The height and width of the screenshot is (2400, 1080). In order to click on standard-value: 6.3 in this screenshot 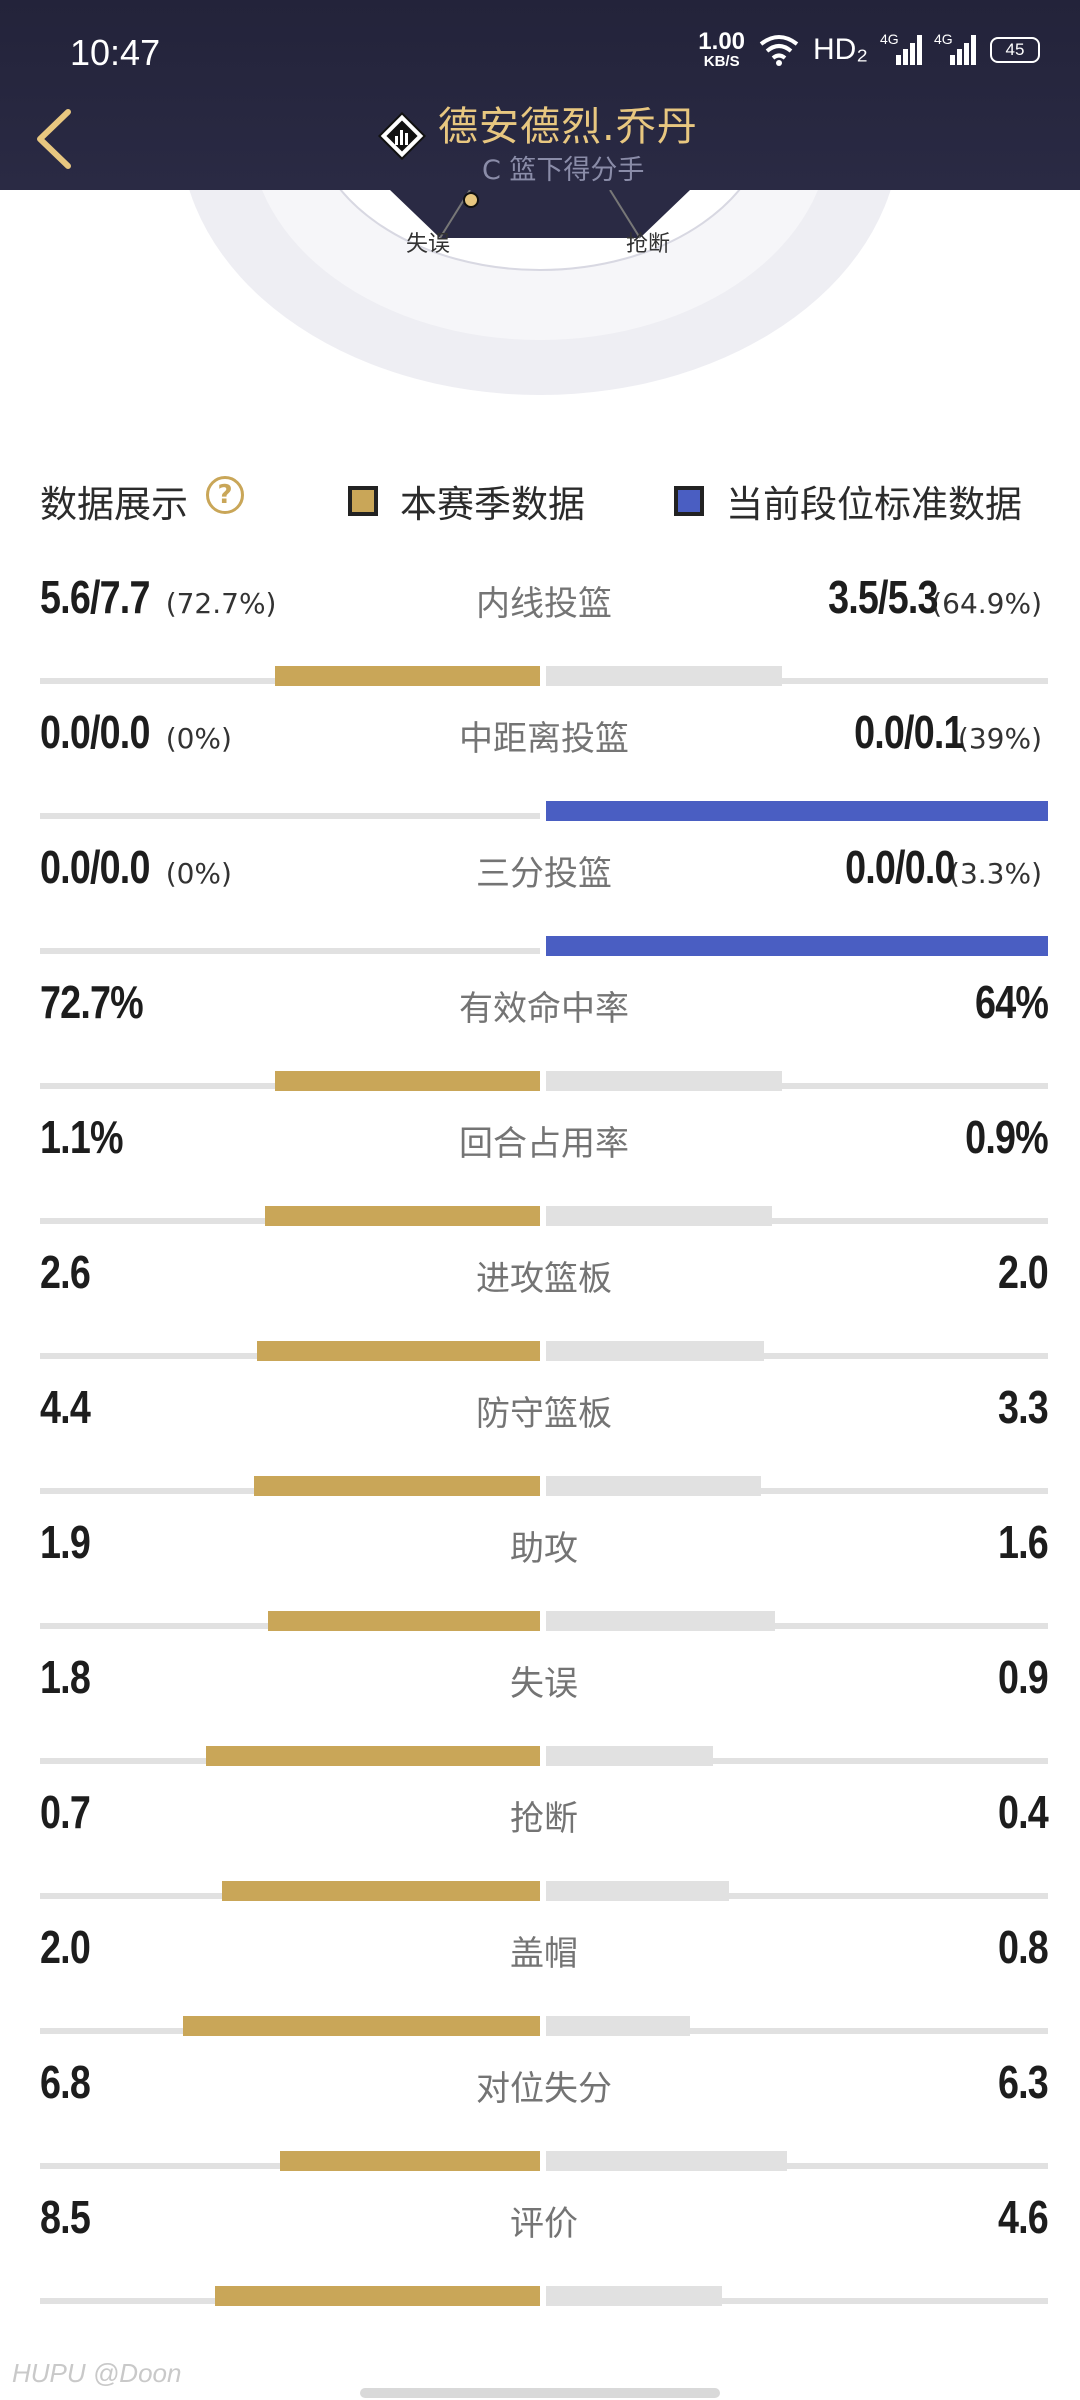, I will do `click(1018, 2085)`.